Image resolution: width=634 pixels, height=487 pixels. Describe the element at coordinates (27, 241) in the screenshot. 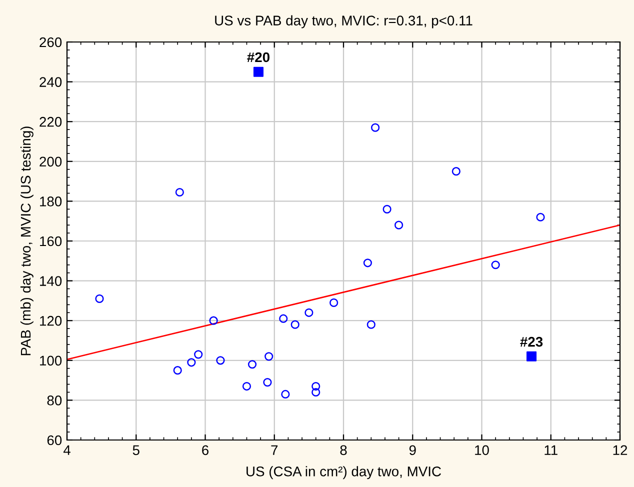

I see `y-axis-title: PAB (mb) day two, MVIC (US testing)` at that location.